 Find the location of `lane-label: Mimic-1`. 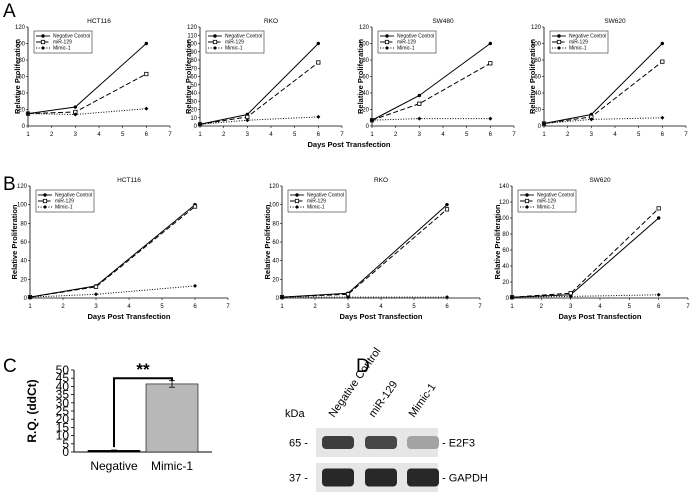

lane-label: Mimic-1 is located at coordinates (423, 400).